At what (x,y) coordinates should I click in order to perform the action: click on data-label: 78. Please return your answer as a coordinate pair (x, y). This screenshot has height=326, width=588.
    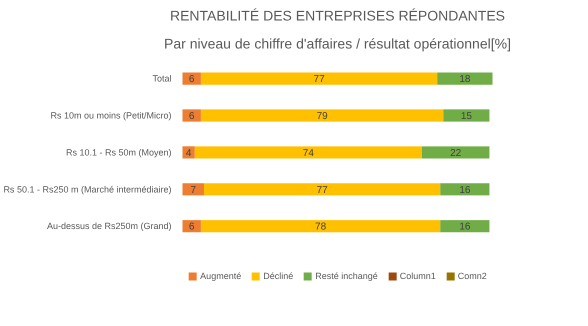
    Looking at the image, I should click on (321, 227).